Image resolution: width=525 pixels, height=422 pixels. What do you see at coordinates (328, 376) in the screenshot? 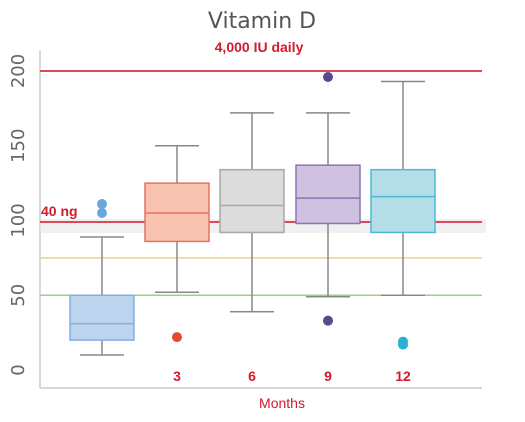
I see `x-tick-label: 9` at bounding box center [328, 376].